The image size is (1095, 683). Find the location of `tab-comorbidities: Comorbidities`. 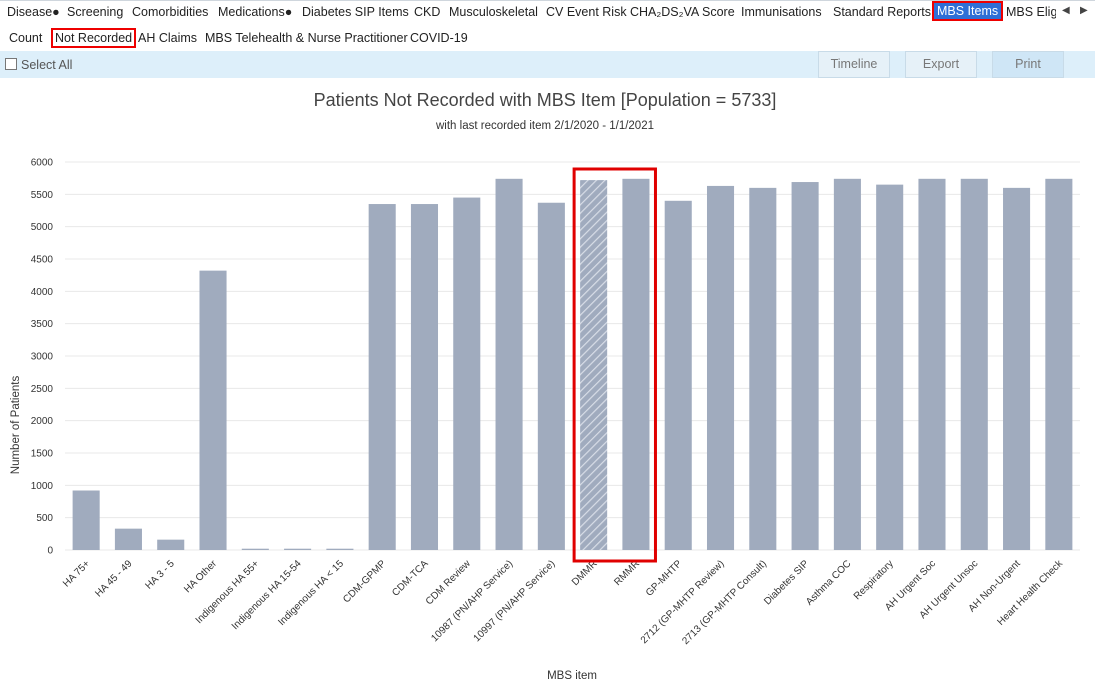

tab-comorbidities: Comorbidities is located at coordinates (170, 12).